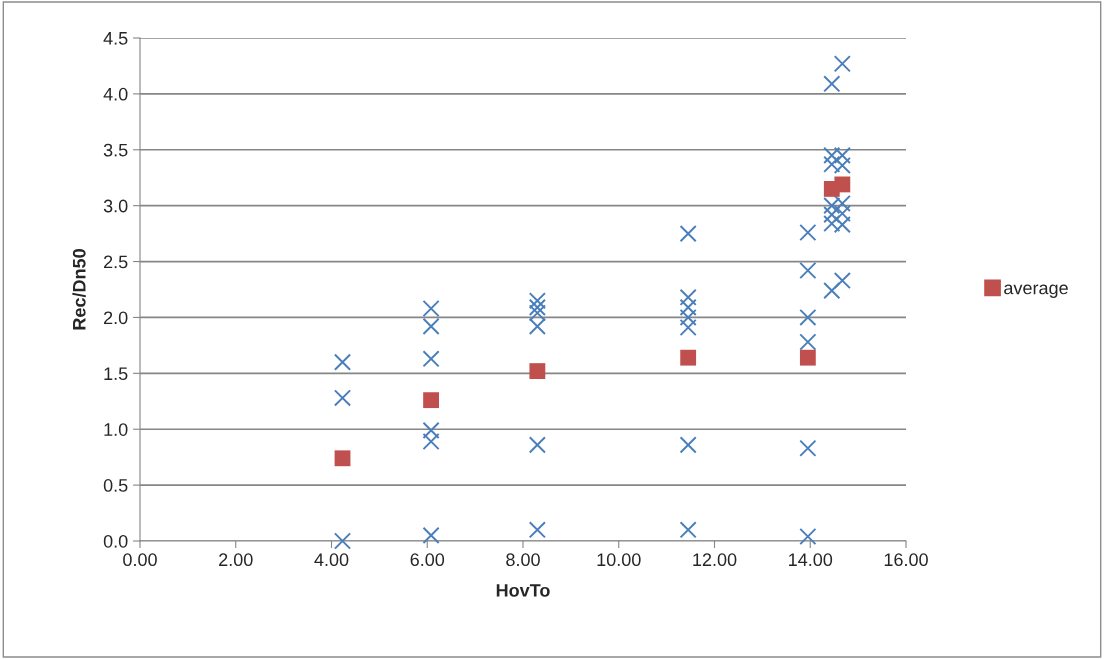  Describe the element at coordinates (906, 560) in the screenshot. I see `x-tick-label: 16.00` at that location.